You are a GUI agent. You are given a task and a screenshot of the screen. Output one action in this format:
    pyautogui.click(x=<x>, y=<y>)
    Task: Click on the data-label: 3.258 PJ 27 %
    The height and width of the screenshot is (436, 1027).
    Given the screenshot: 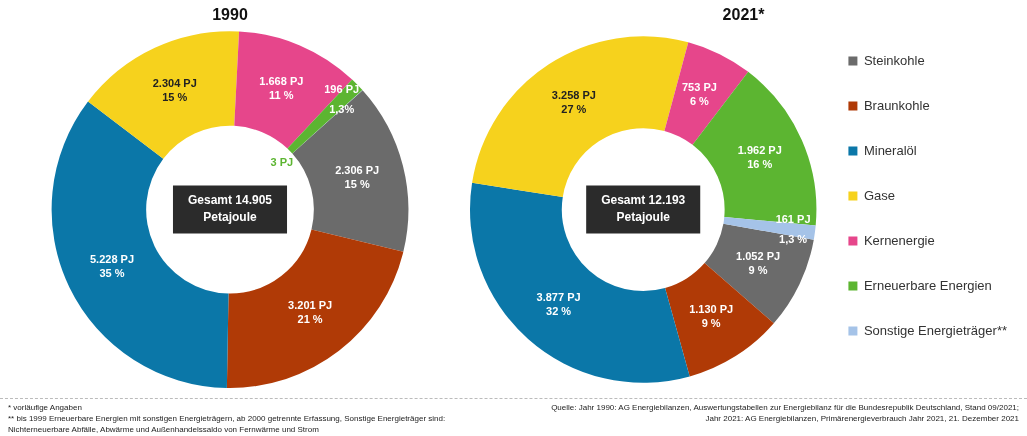 What is the action you would take?
    pyautogui.click(x=573, y=101)
    